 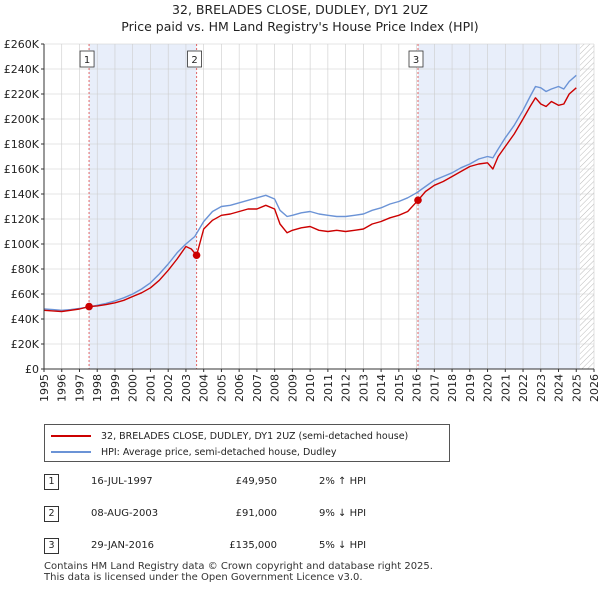 What do you see at coordinates (22, 144) in the screenshot?
I see `y-tick-label: £180K` at bounding box center [22, 144].